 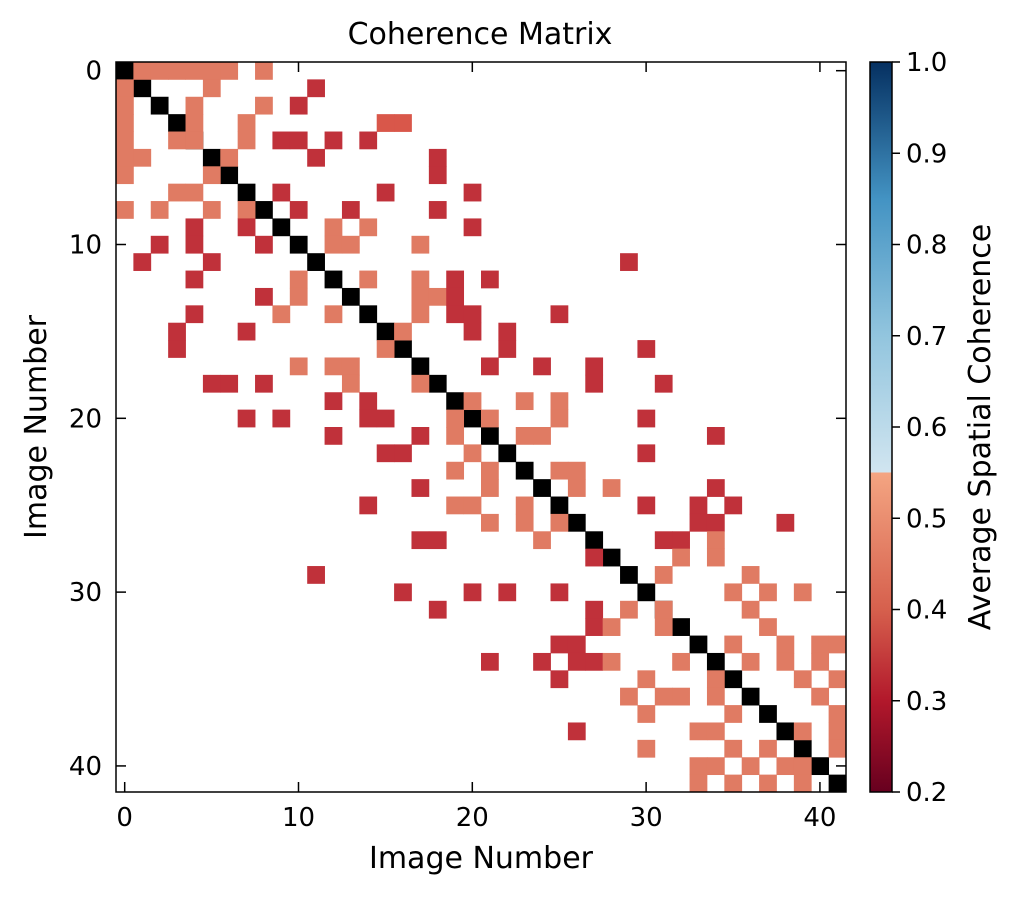 I want to click on y-tick-label: 40, so click(x=85, y=767).